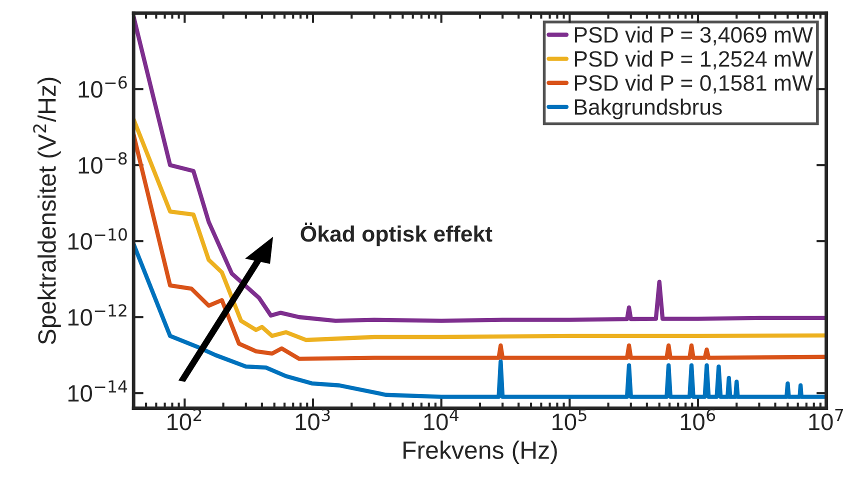 The width and height of the screenshot is (851, 504). I want to click on y-axis-title: Spektraldensitet (V$^{2}$/Hz), so click(47, 211).